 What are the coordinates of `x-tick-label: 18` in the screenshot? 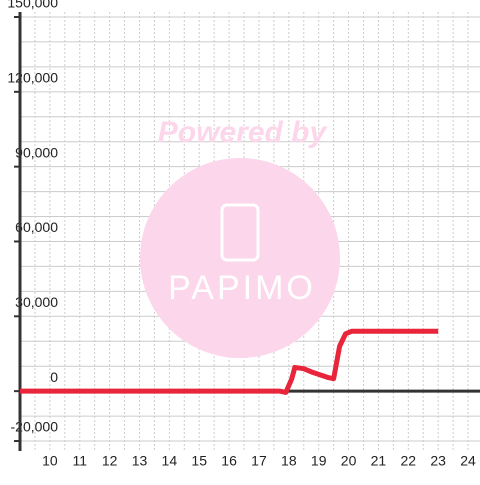 It's located at (289, 461).